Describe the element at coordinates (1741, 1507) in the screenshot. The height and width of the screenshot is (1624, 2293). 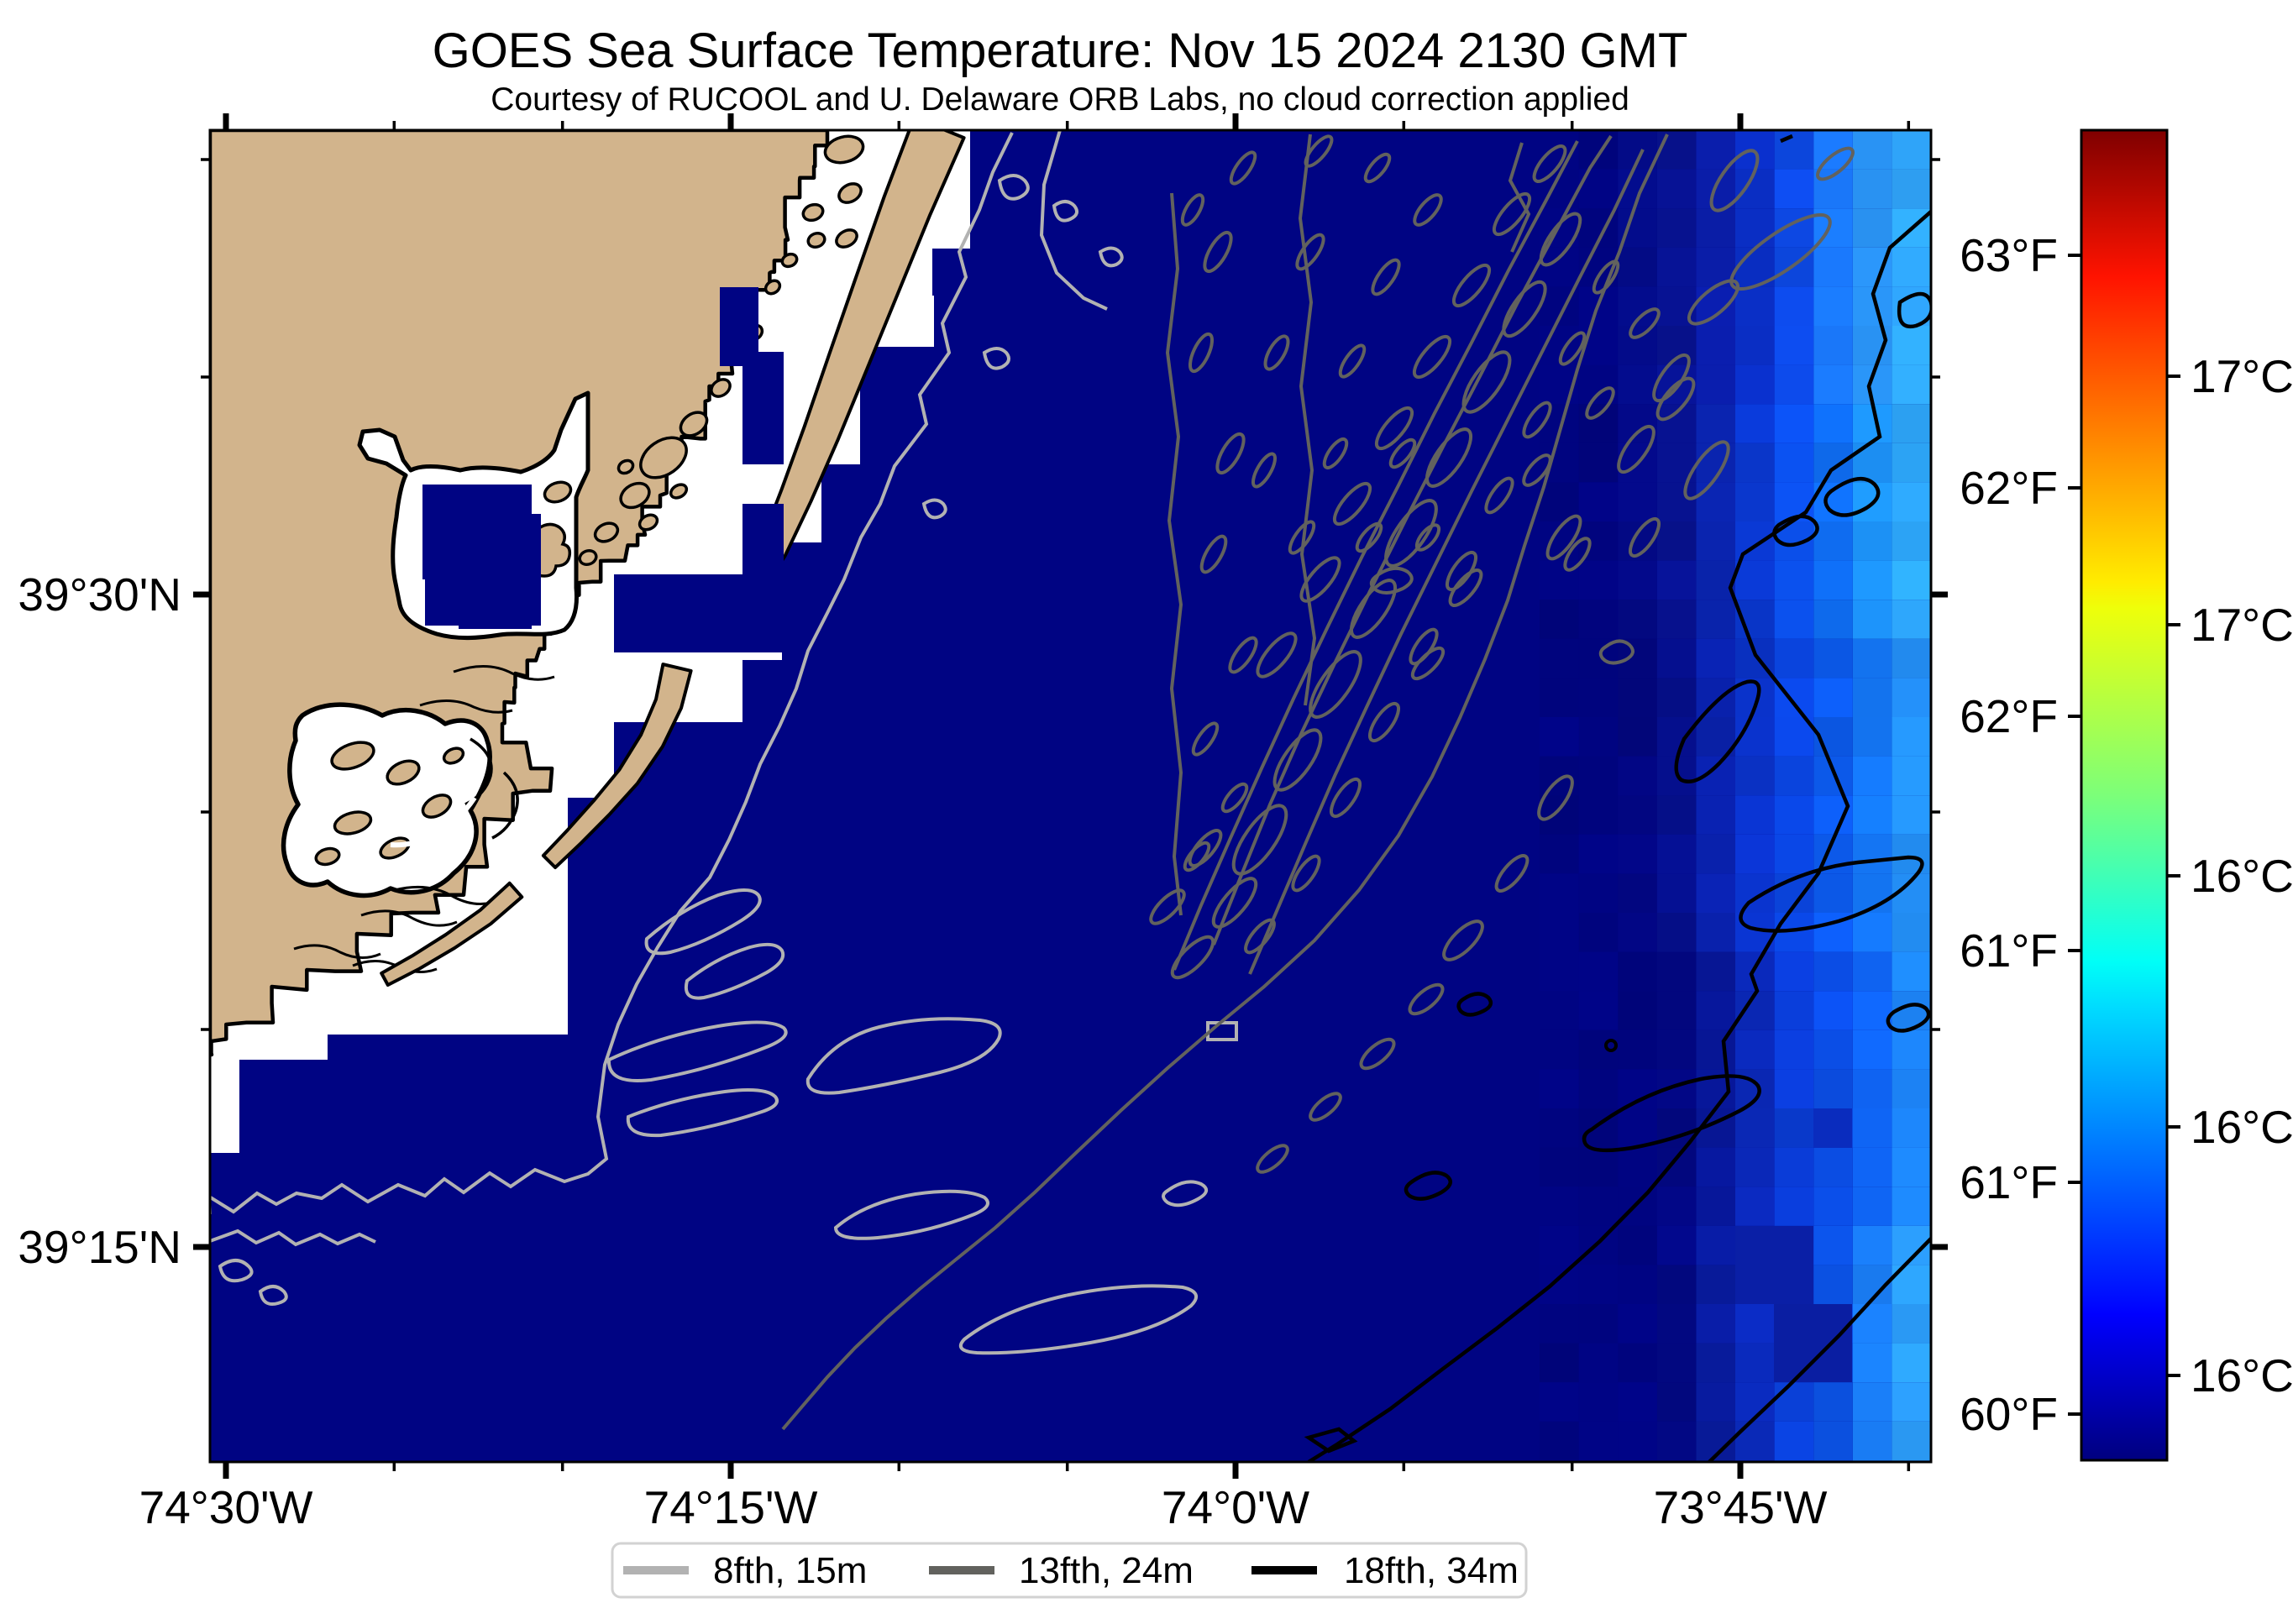
I see `svg-text: 73°45'W` at that location.